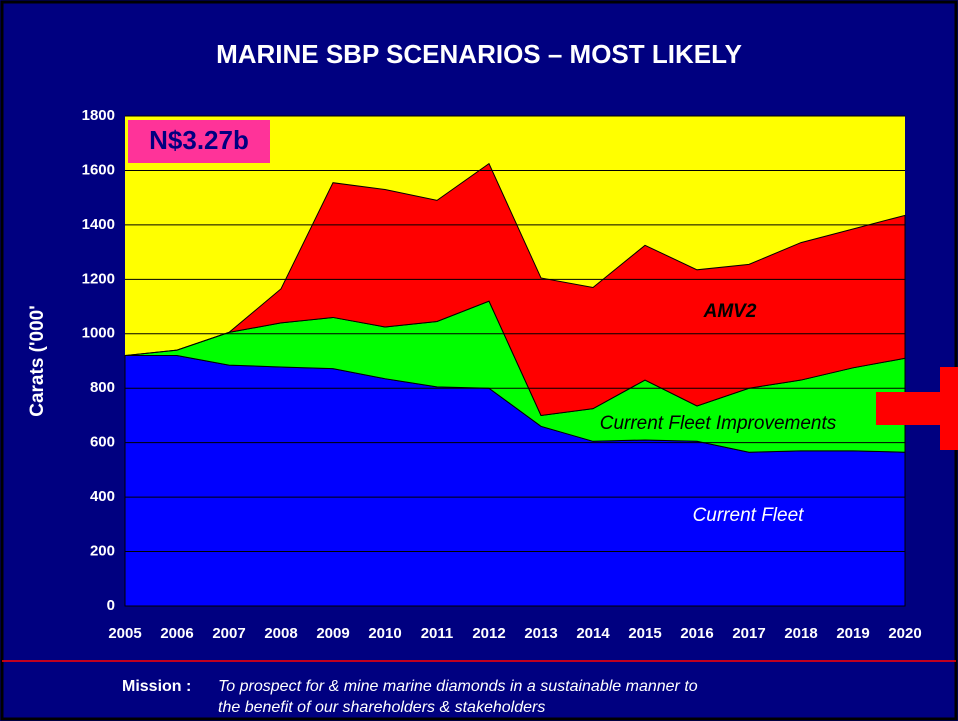 This screenshot has height=721, width=958. Describe the element at coordinates (748, 633) in the screenshot. I see `x-tick-label: 2017` at that location.